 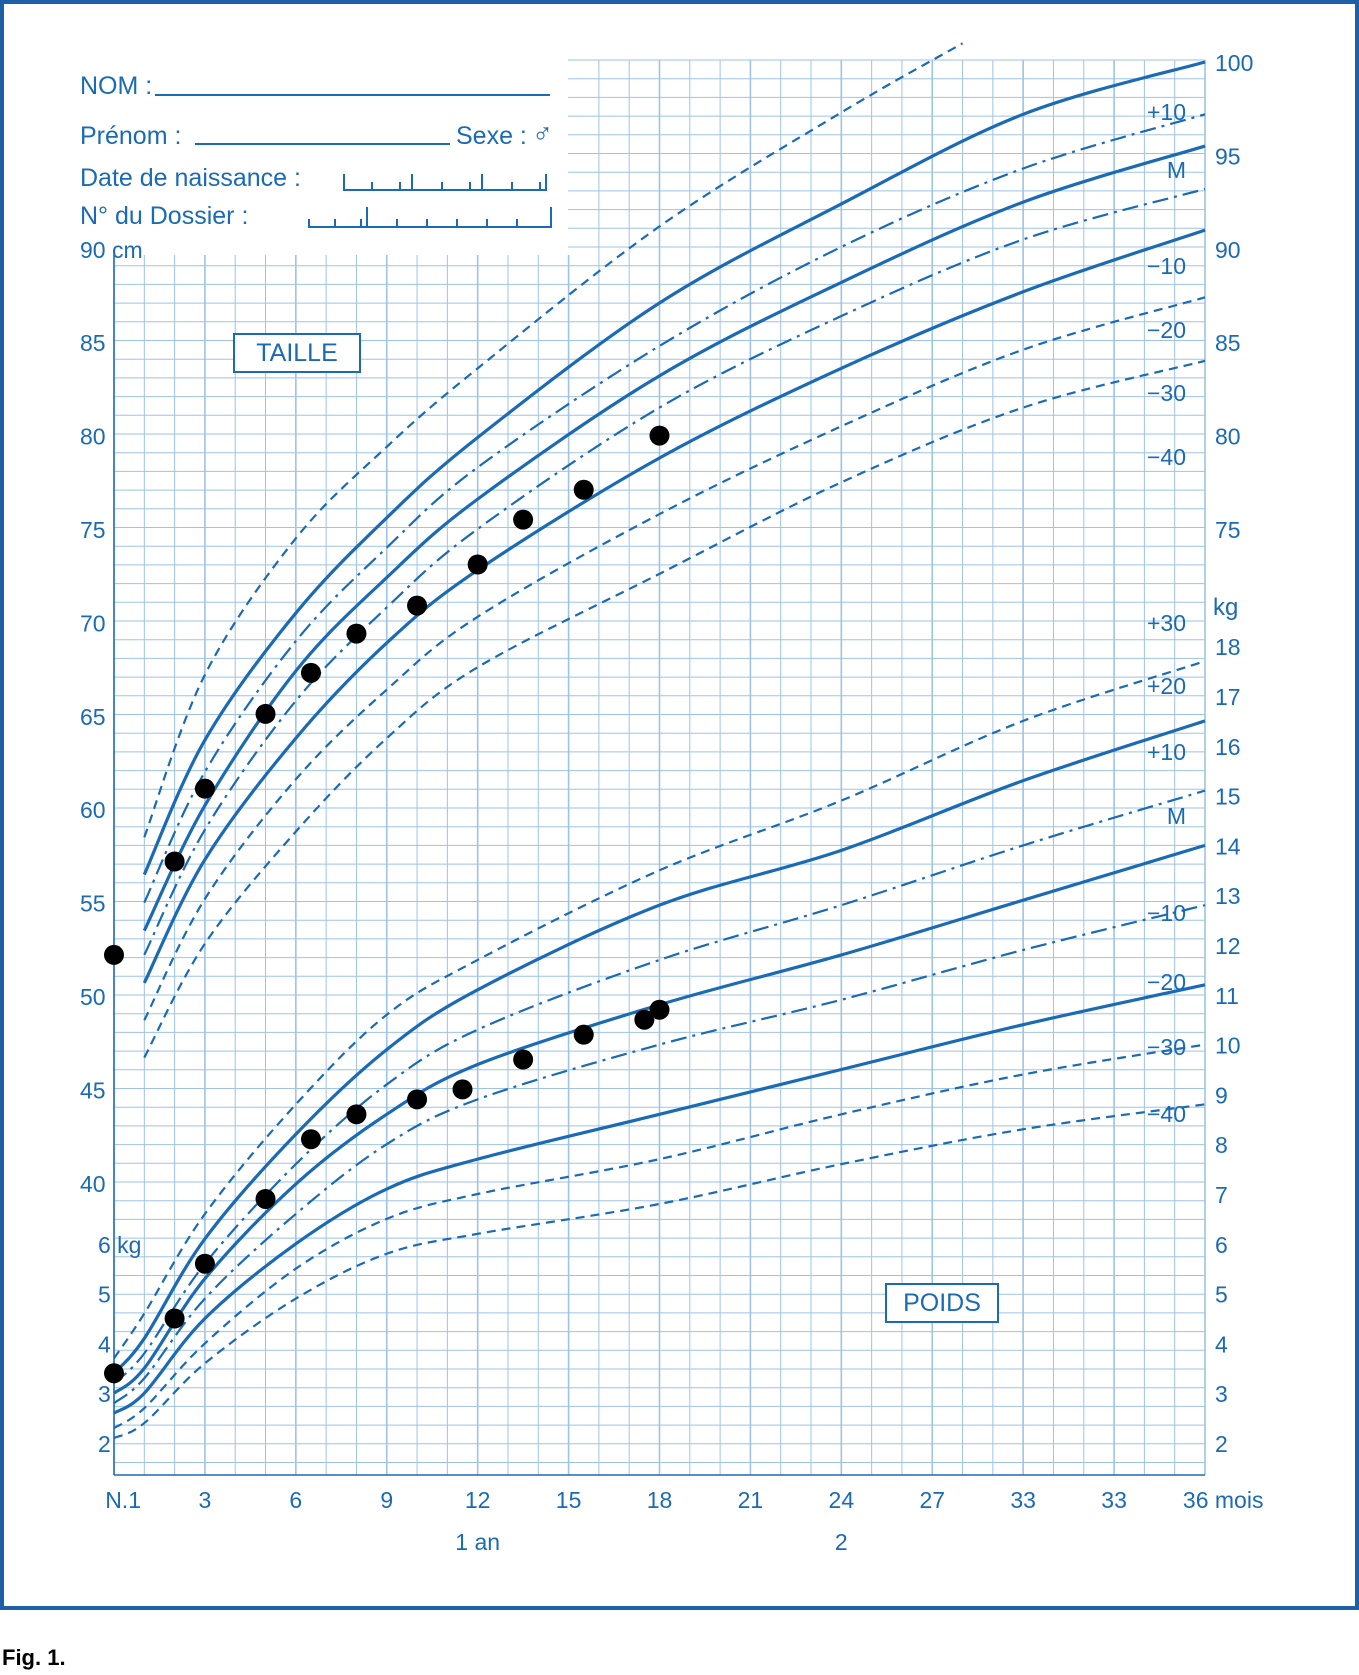 What do you see at coordinates (1223, 1500) in the screenshot?
I see `x-tick-label: 36 mois` at bounding box center [1223, 1500].